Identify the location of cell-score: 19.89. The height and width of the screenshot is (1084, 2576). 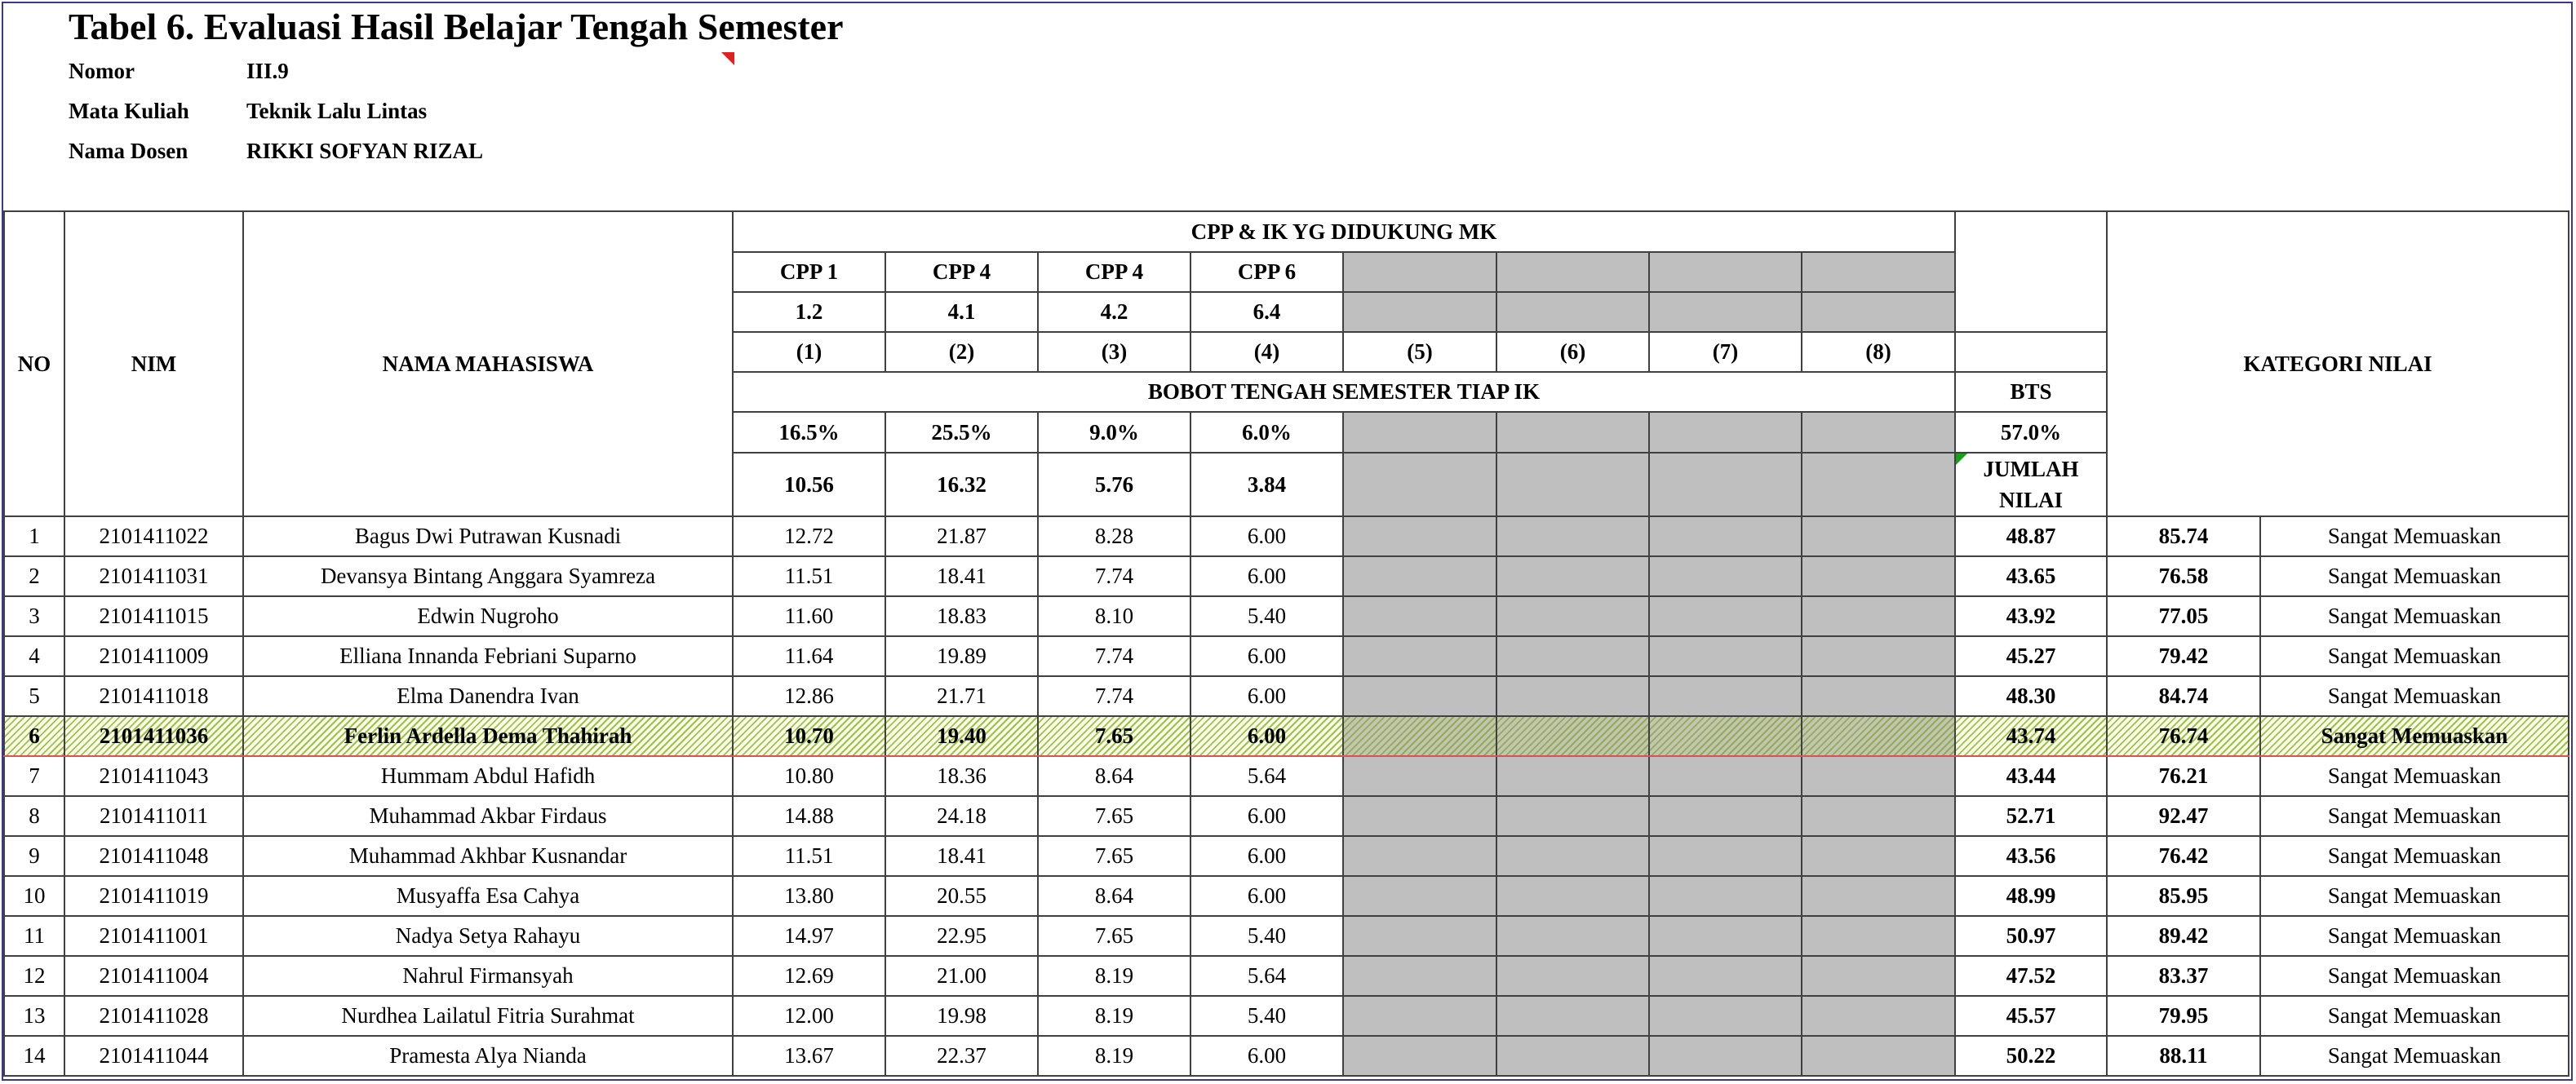
(962, 656).